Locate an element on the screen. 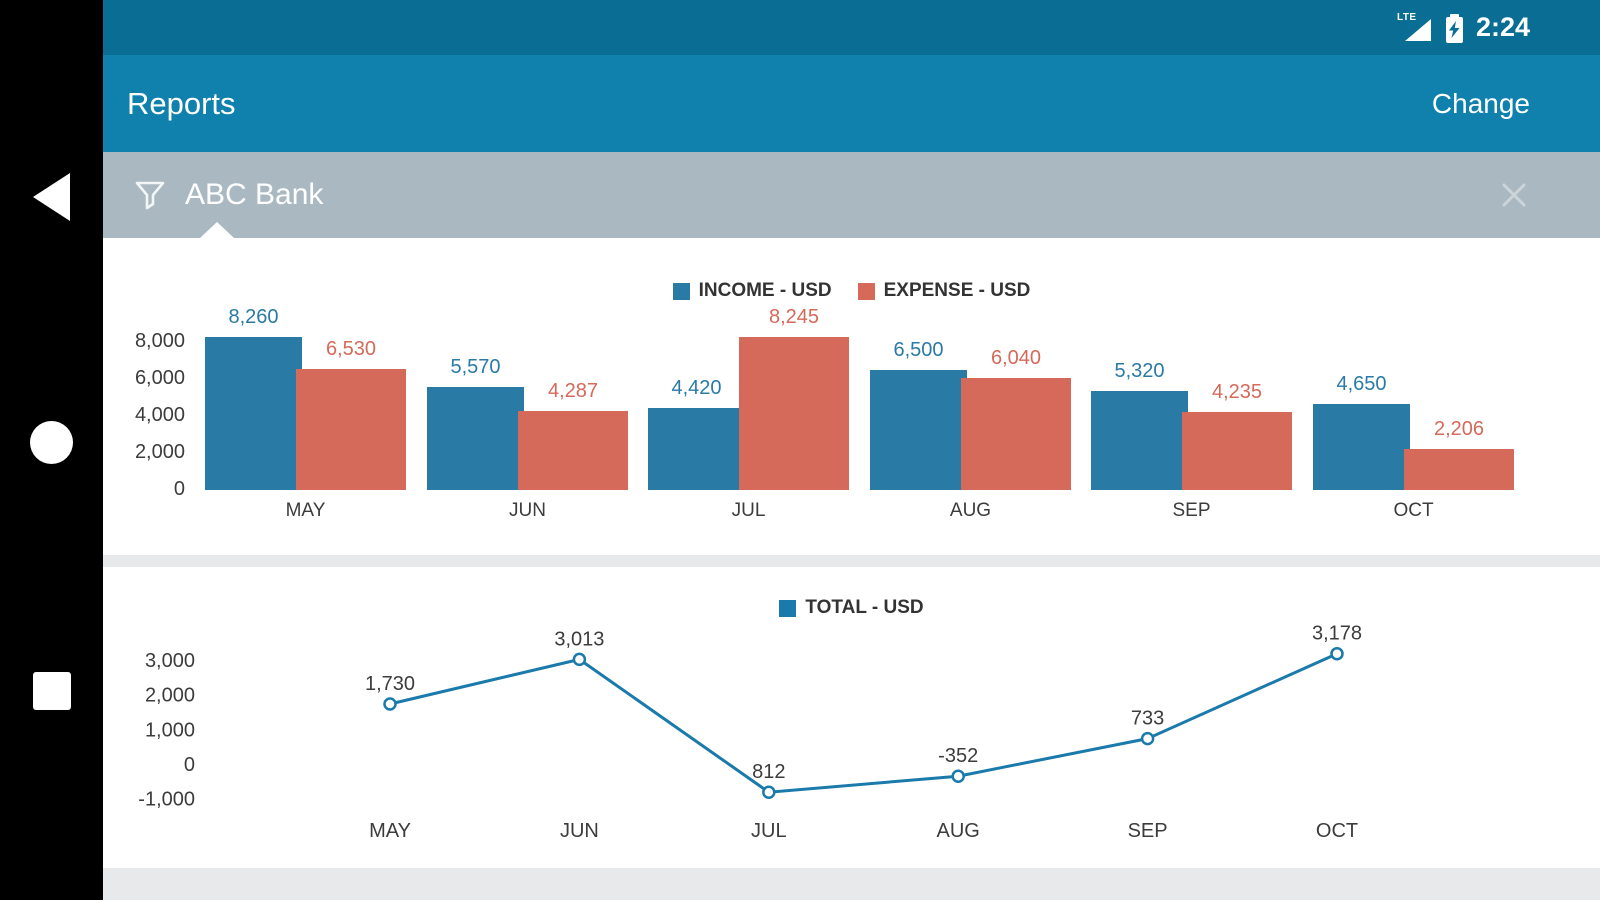 The height and width of the screenshot is (900, 1600). y-axis-tick: 6,000 is located at coordinates (159, 377).